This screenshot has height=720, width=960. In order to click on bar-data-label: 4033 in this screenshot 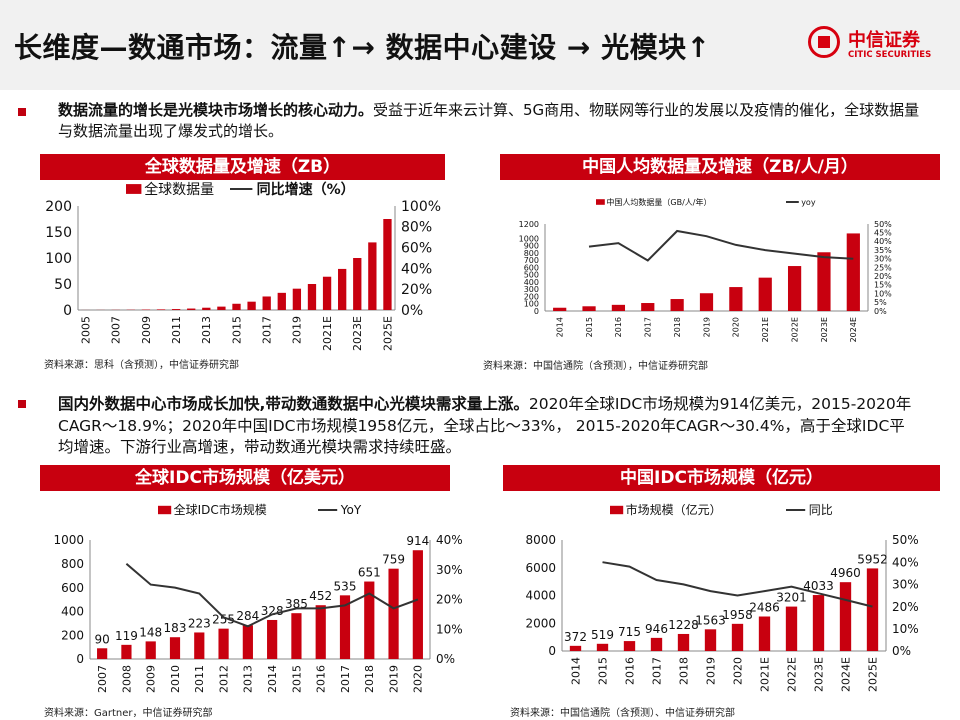, I will do `click(818, 586)`.